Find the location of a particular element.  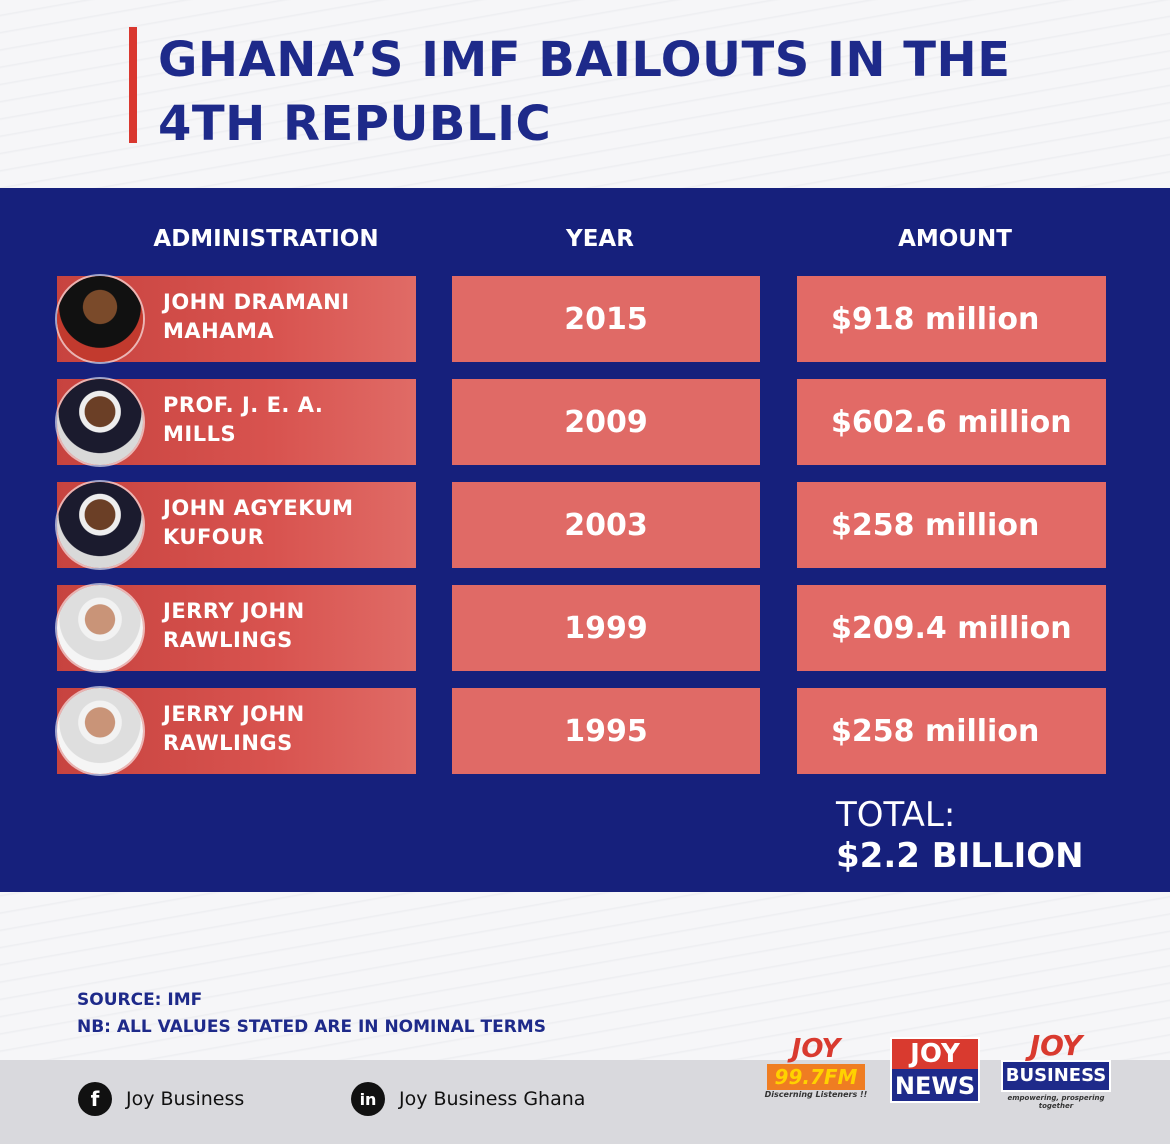

admin-name-line2: MILLS is located at coordinates (200, 434).